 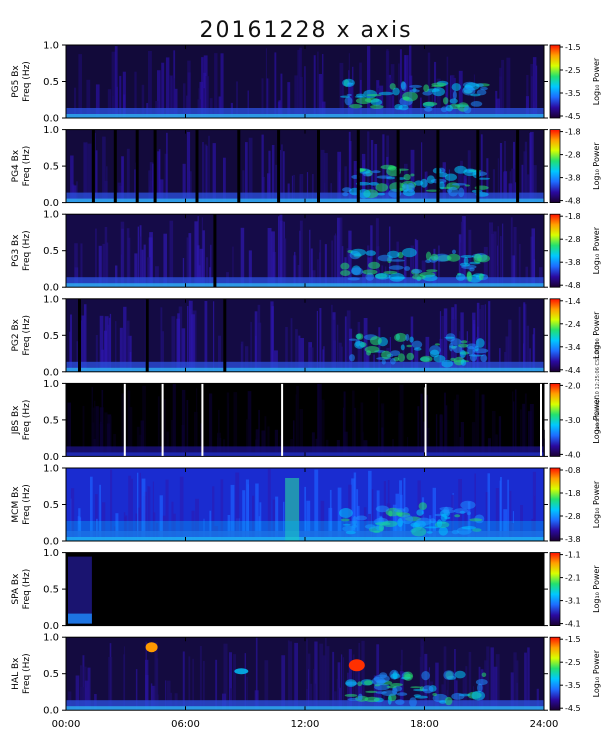 What do you see at coordinates (573, 347) in the screenshot?
I see `colorbar-tick-label: -3.4` at bounding box center [573, 347].